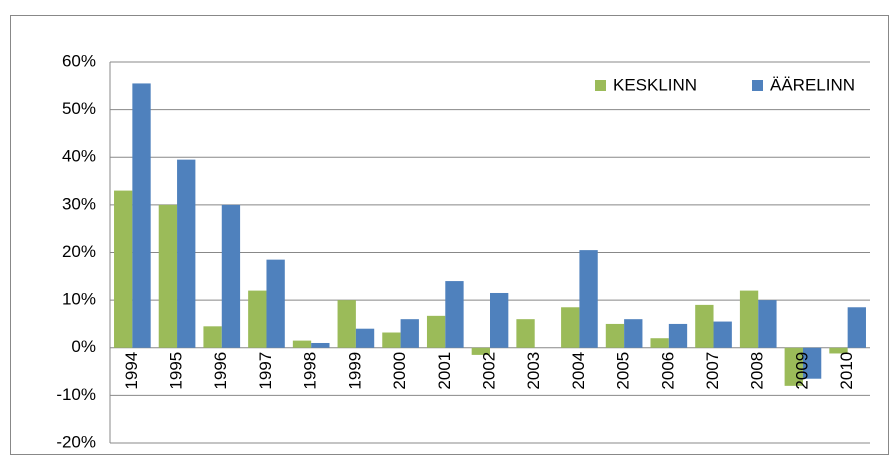 Image resolution: width=889 pixels, height=455 pixels. What do you see at coordinates (310, 371) in the screenshot?
I see `x-tick-label: 1998` at bounding box center [310, 371].